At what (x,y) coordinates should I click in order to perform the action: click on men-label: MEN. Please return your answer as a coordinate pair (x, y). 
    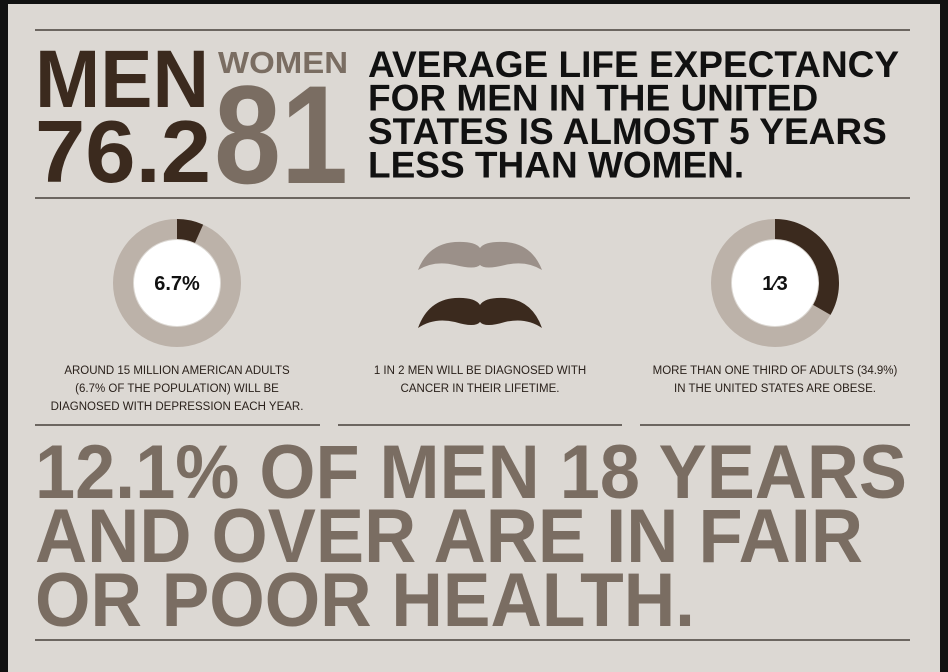
    Looking at the image, I should click on (122, 79).